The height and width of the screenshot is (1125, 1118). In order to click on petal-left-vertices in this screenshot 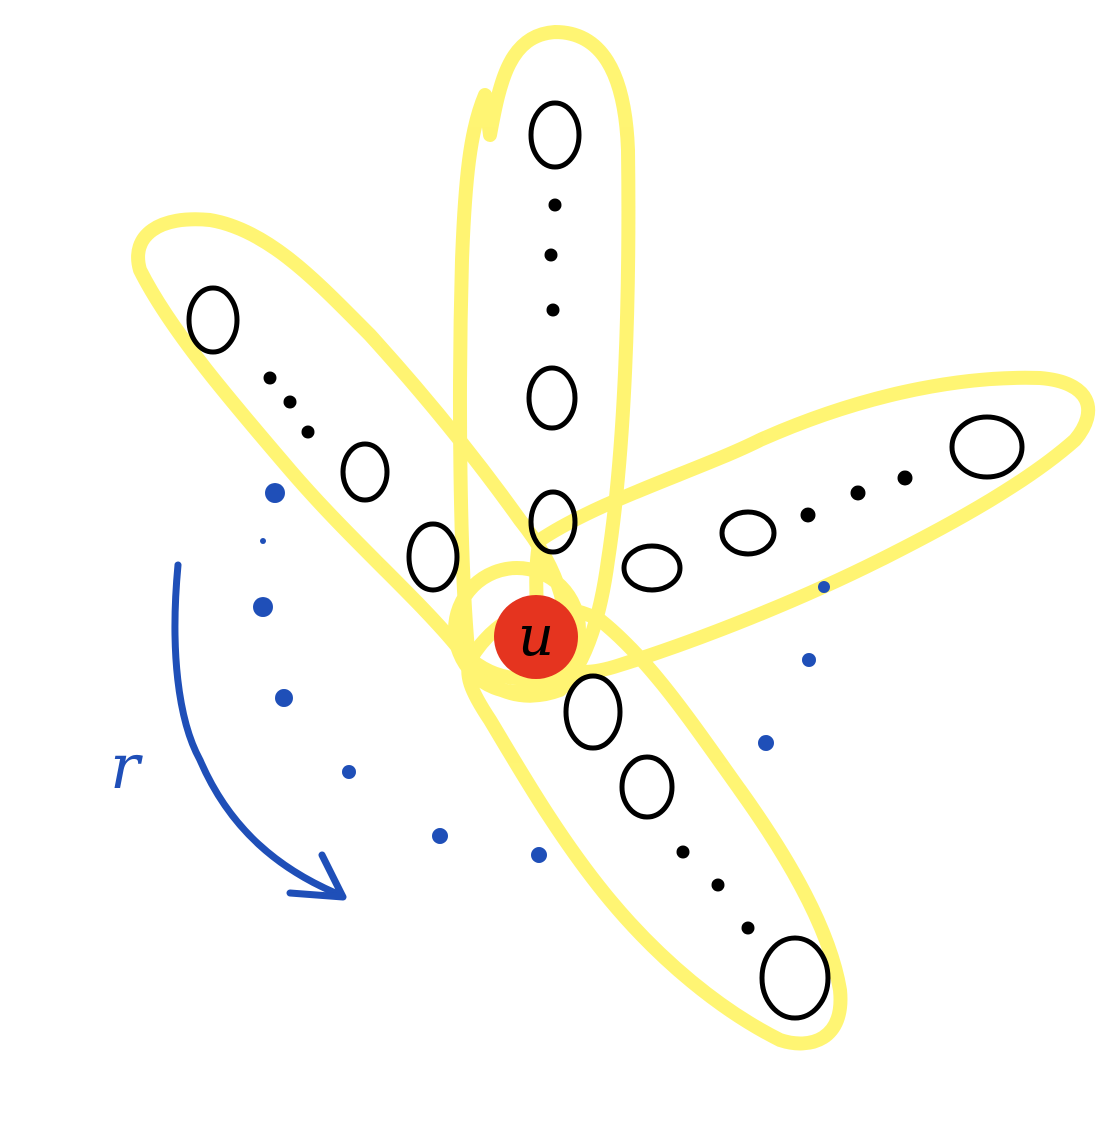, I will do `click(323, 439)`.